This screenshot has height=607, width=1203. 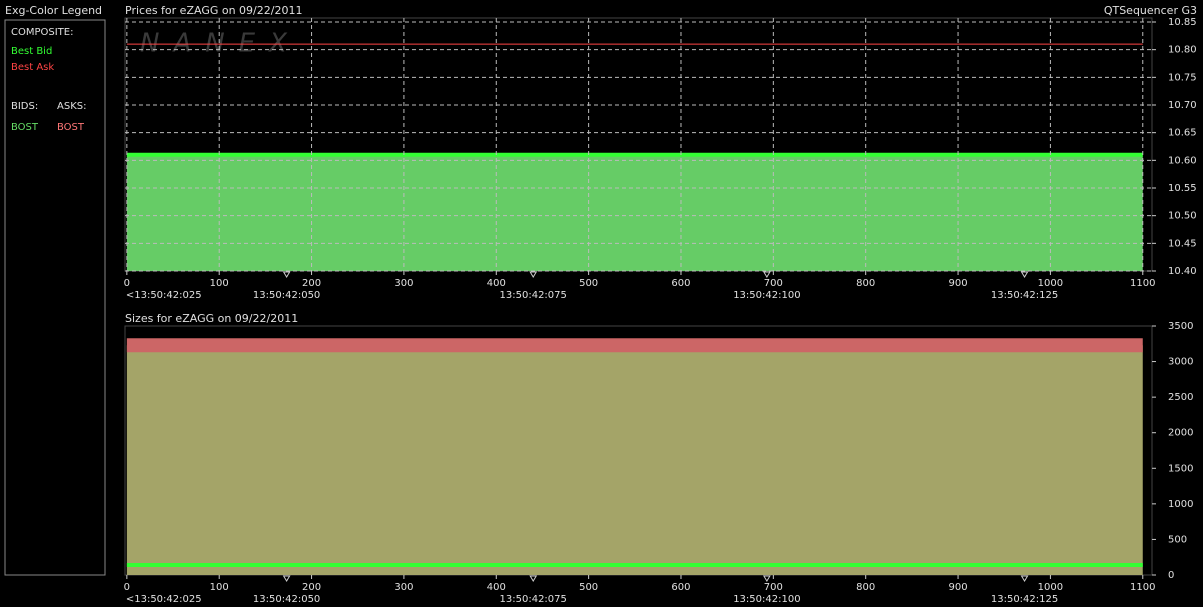 I want to click on chart-title: Sizes for eZAGG on 09/22/2011, so click(x=211, y=318).